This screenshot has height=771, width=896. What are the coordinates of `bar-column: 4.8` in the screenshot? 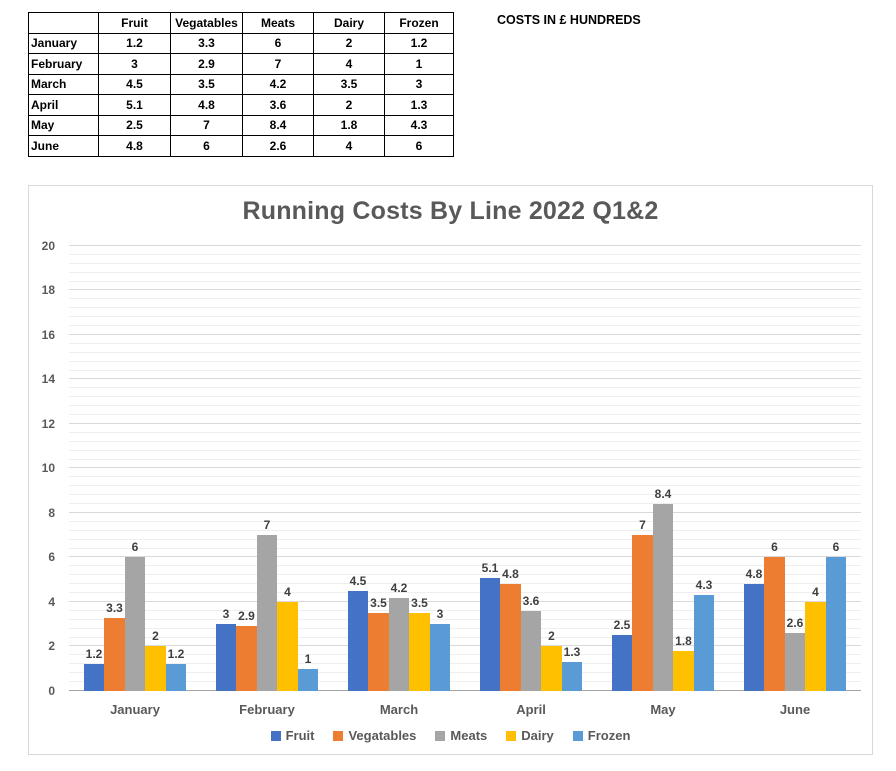 It's located at (754, 468).